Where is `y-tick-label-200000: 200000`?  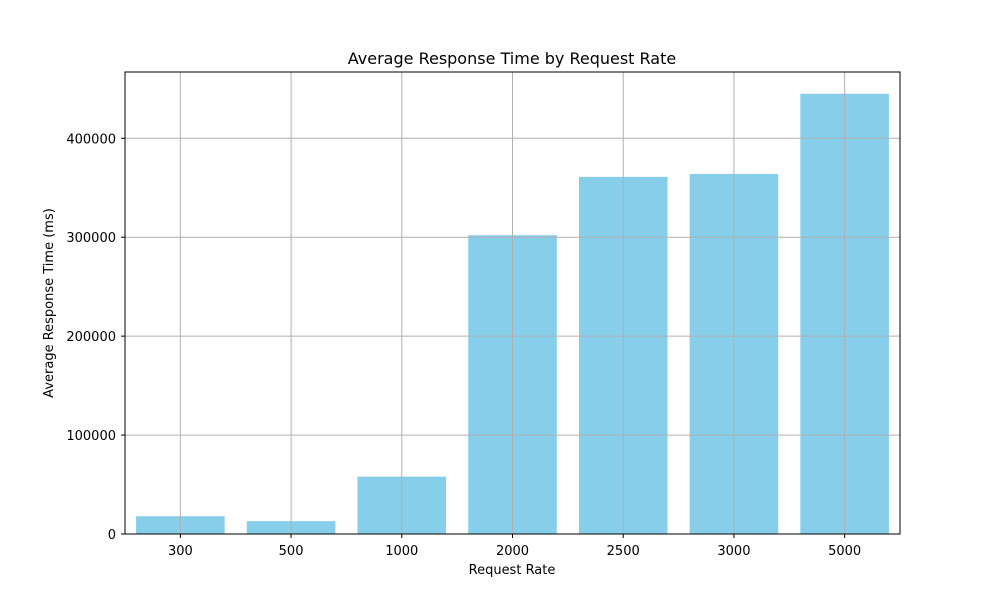
y-tick-label-200000: 200000 is located at coordinates (91, 337).